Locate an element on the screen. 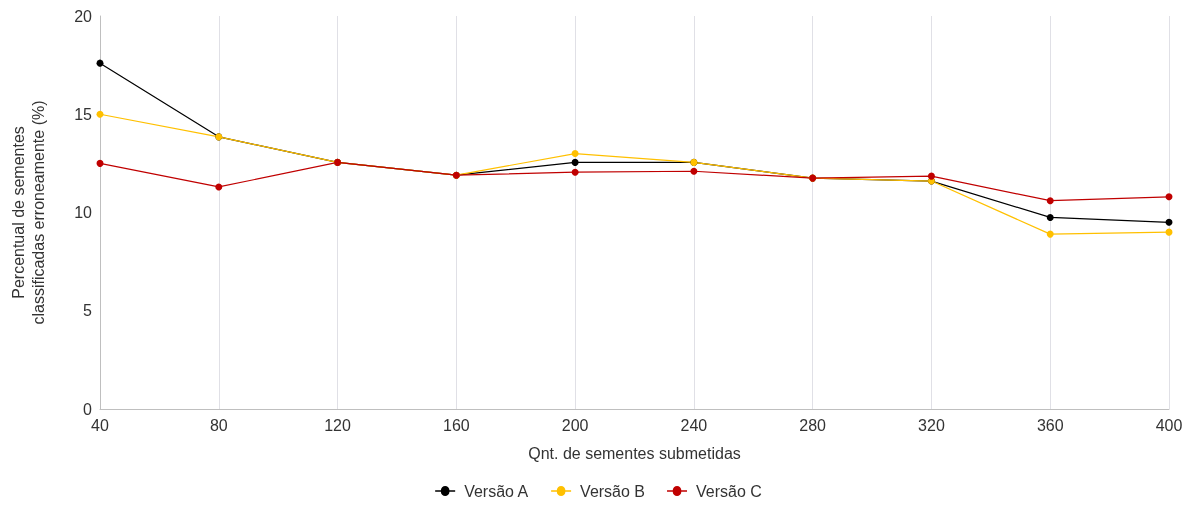 Image resolution: width=1197 pixels, height=506 pixels. legend-label: Versão C is located at coordinates (729, 491).